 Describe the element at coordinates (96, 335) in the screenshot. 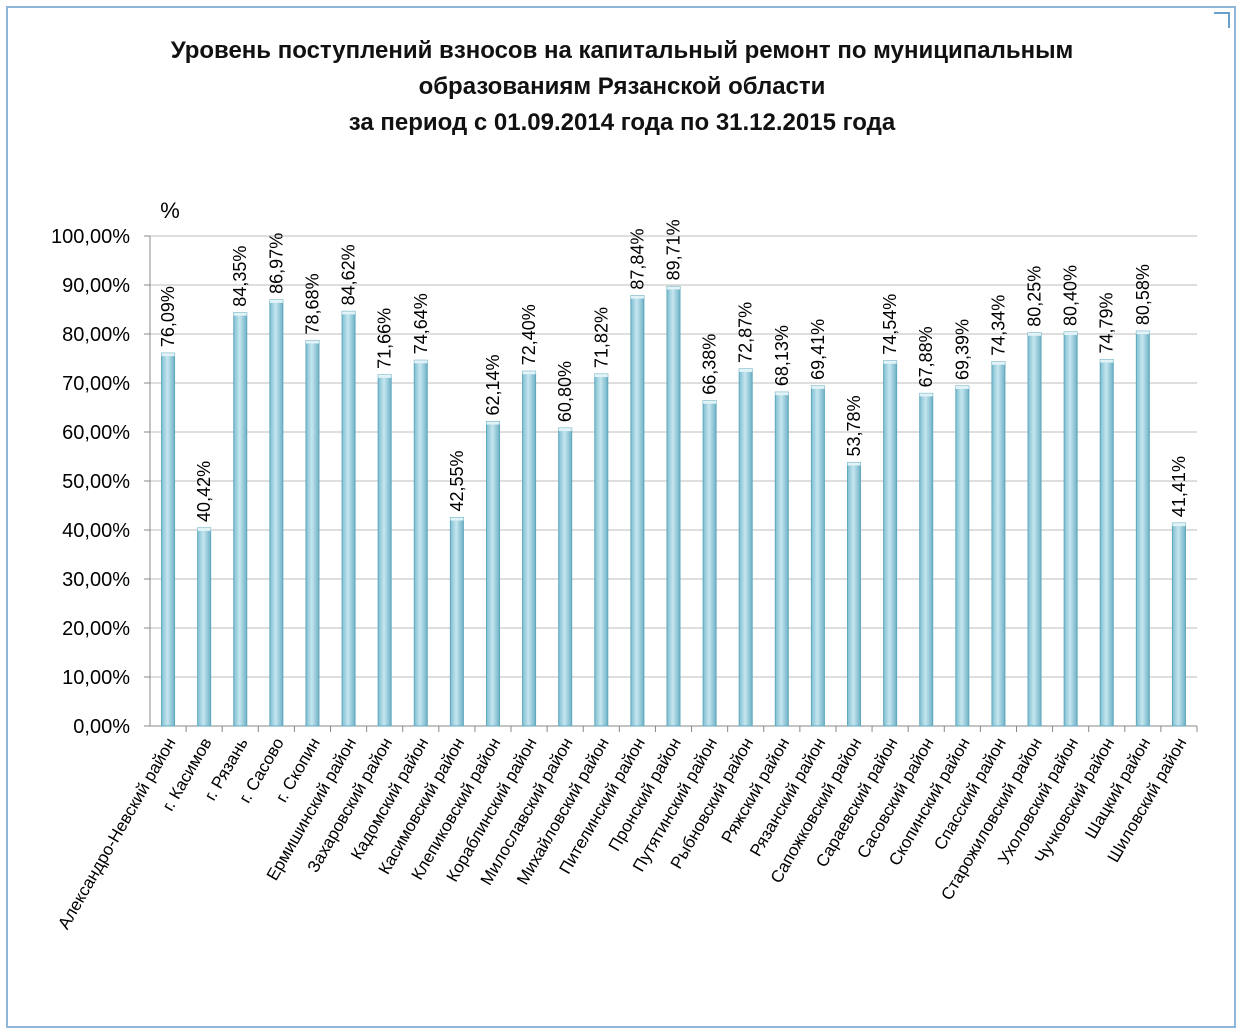

I see `y-tick-label: 80,00%` at that location.